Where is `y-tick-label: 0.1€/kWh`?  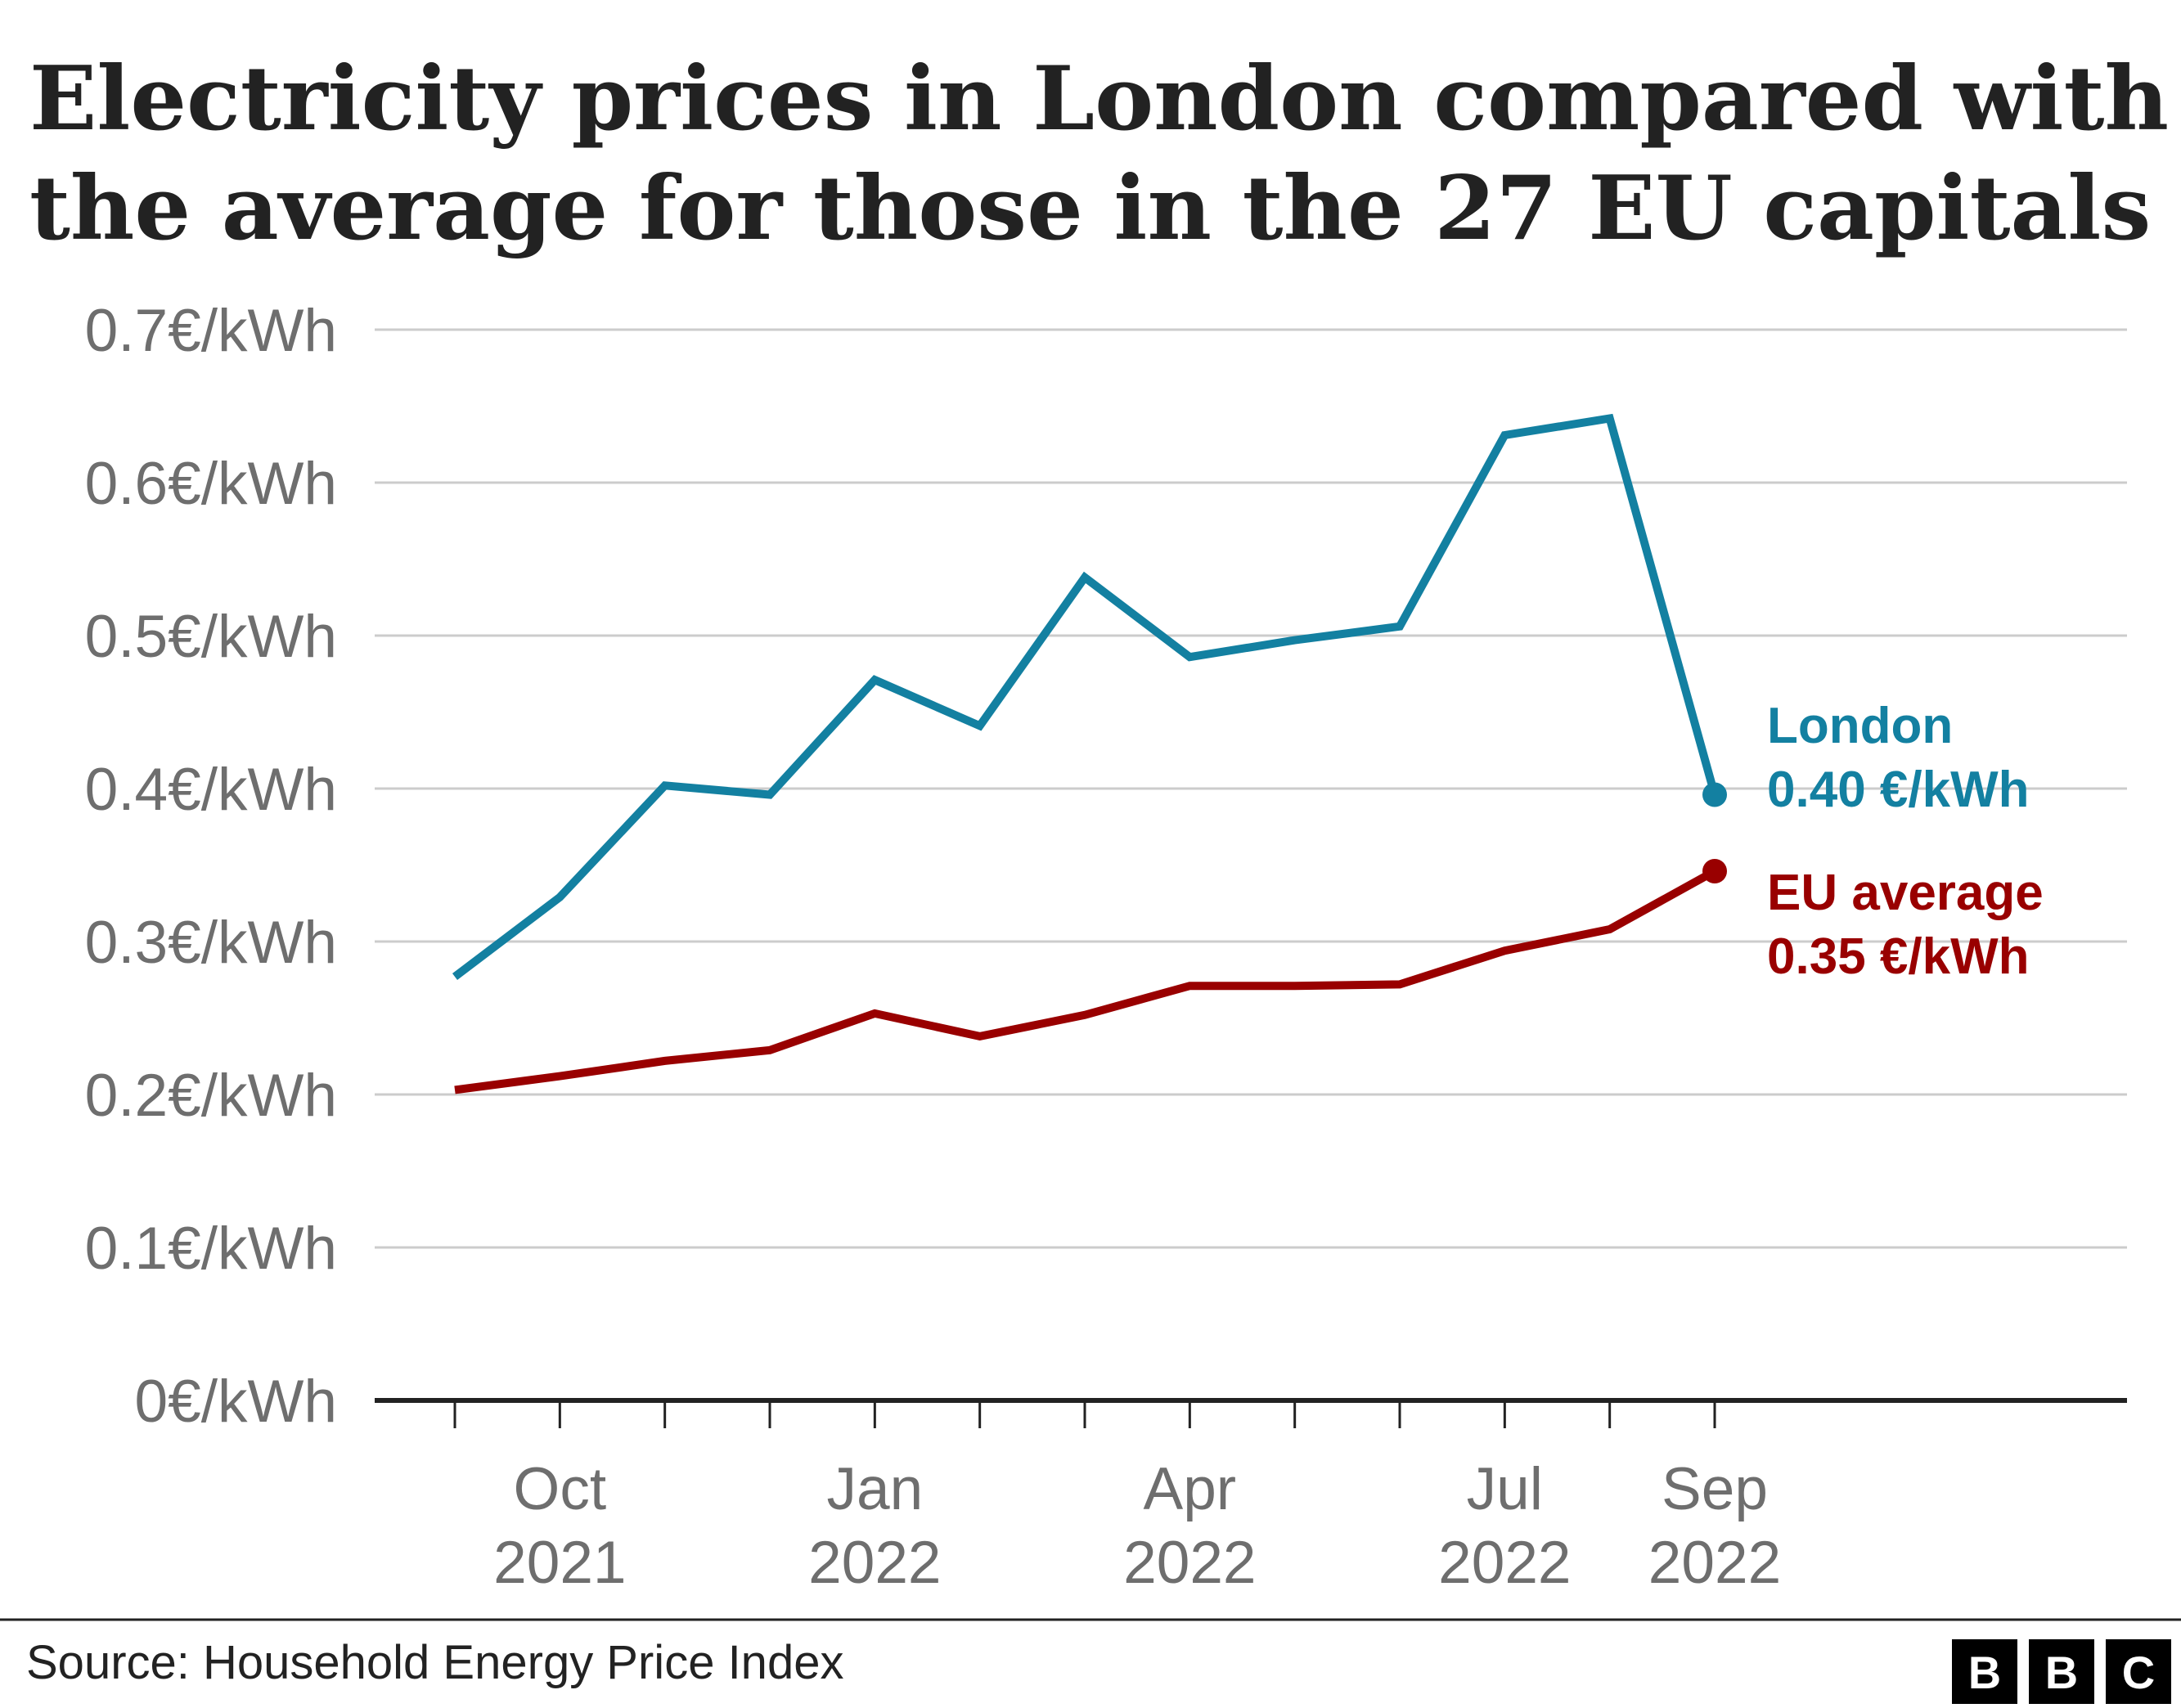
y-tick-label: 0.1€/kWh is located at coordinates (211, 1249).